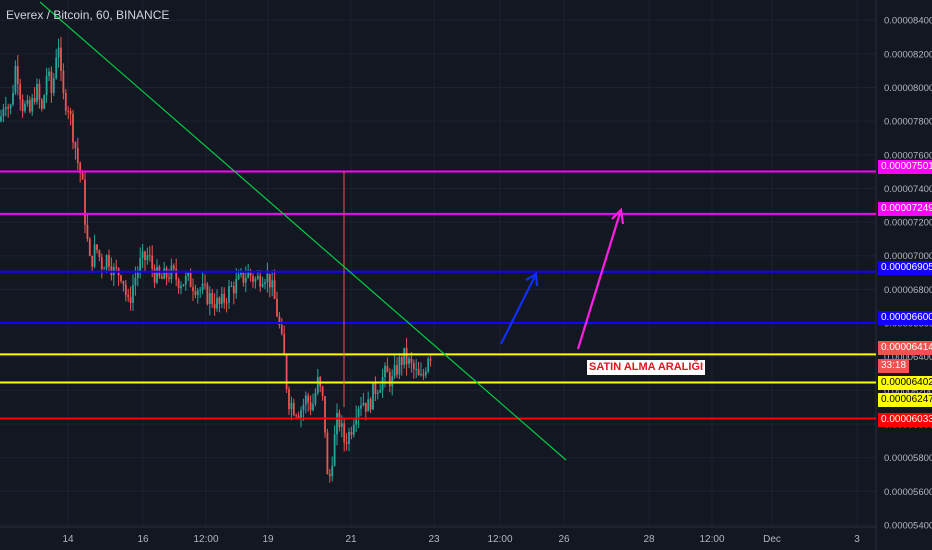  I want to click on x-tick-label: 12:00, so click(205, 539).